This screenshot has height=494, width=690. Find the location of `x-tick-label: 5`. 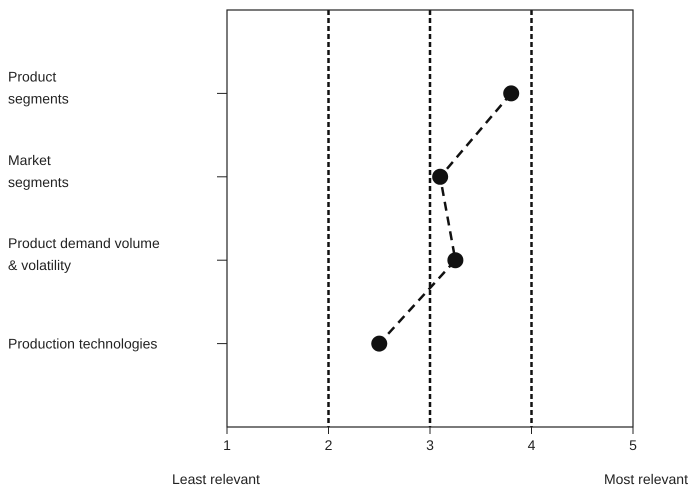

x-tick-label: 5 is located at coordinates (633, 445).